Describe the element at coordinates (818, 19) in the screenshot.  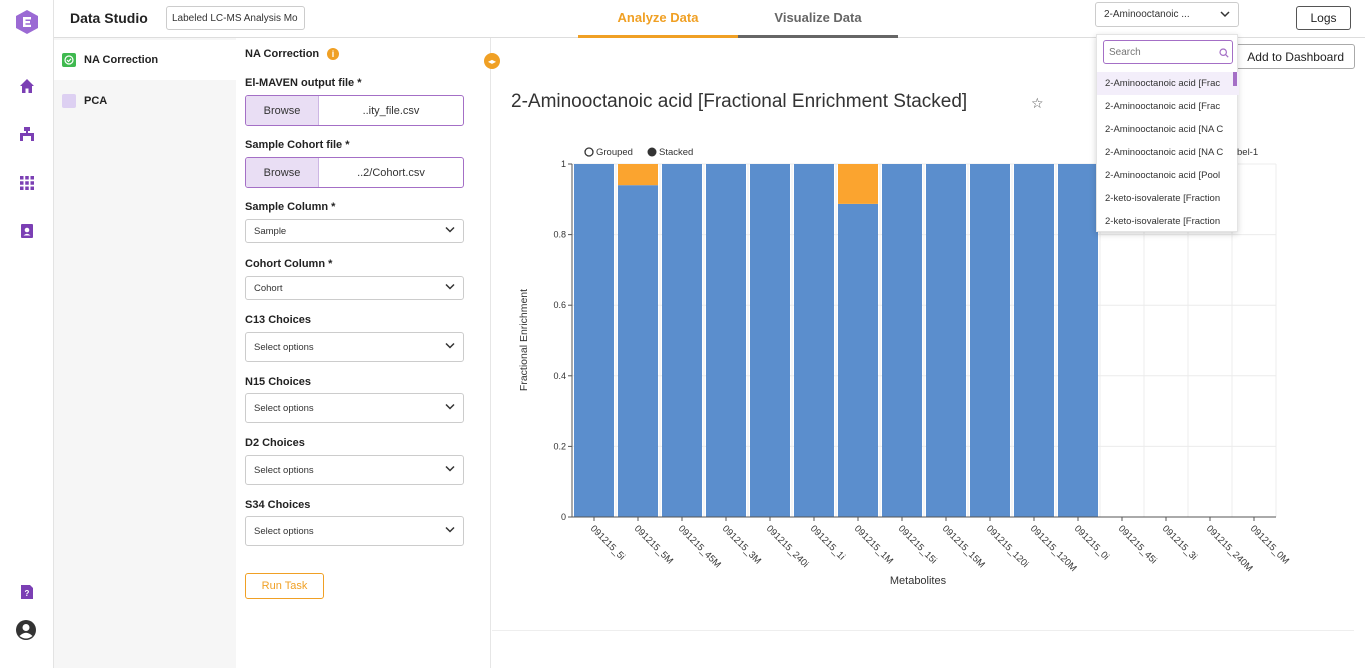
I see `tab-visualize-data: Visualize Data` at that location.